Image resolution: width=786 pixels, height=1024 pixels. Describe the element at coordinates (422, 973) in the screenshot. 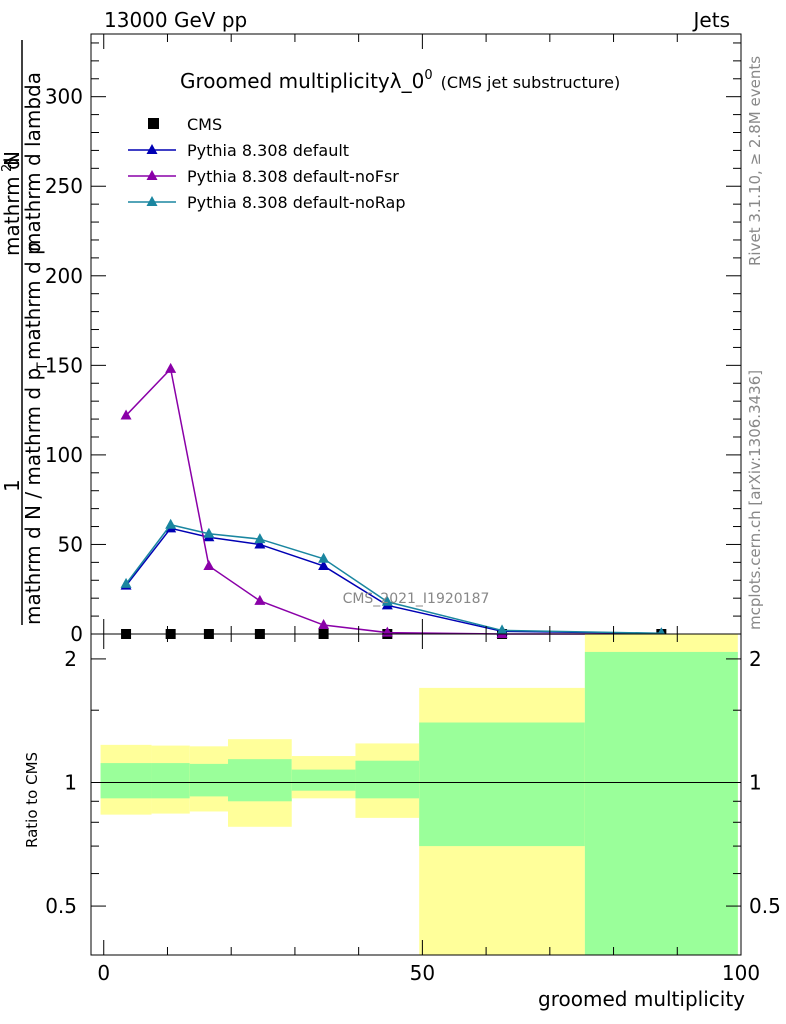

I see `x-tick-label: 50` at that location.